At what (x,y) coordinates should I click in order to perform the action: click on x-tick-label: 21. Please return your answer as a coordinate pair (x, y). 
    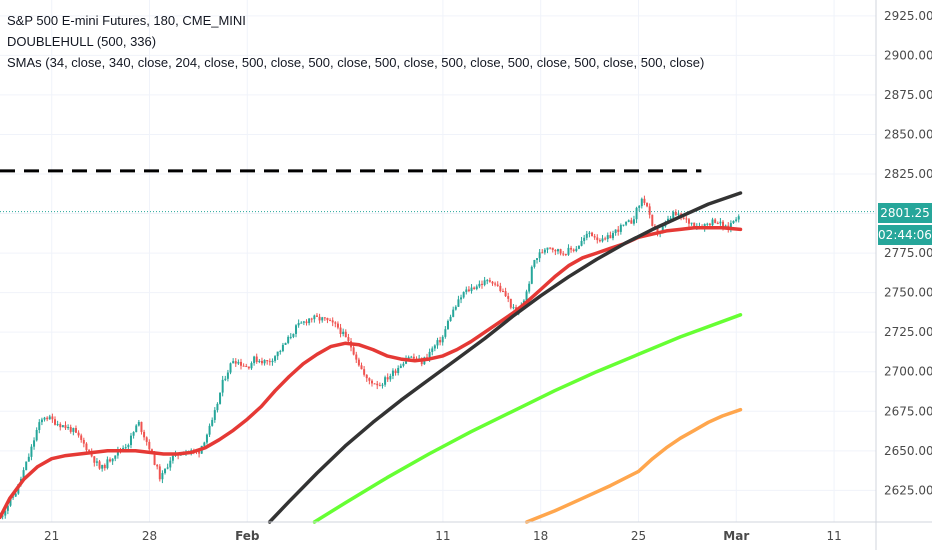
    Looking at the image, I should click on (51, 536).